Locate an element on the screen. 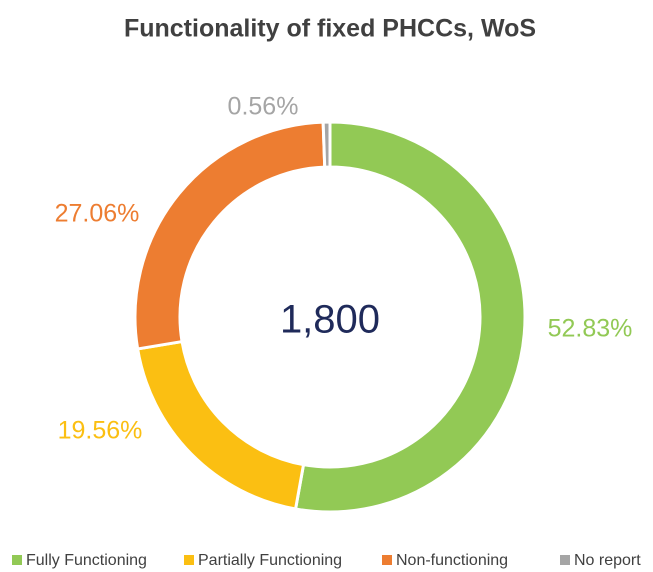 The width and height of the screenshot is (653, 572). legend-label: Fully Functioning is located at coordinates (86, 560).